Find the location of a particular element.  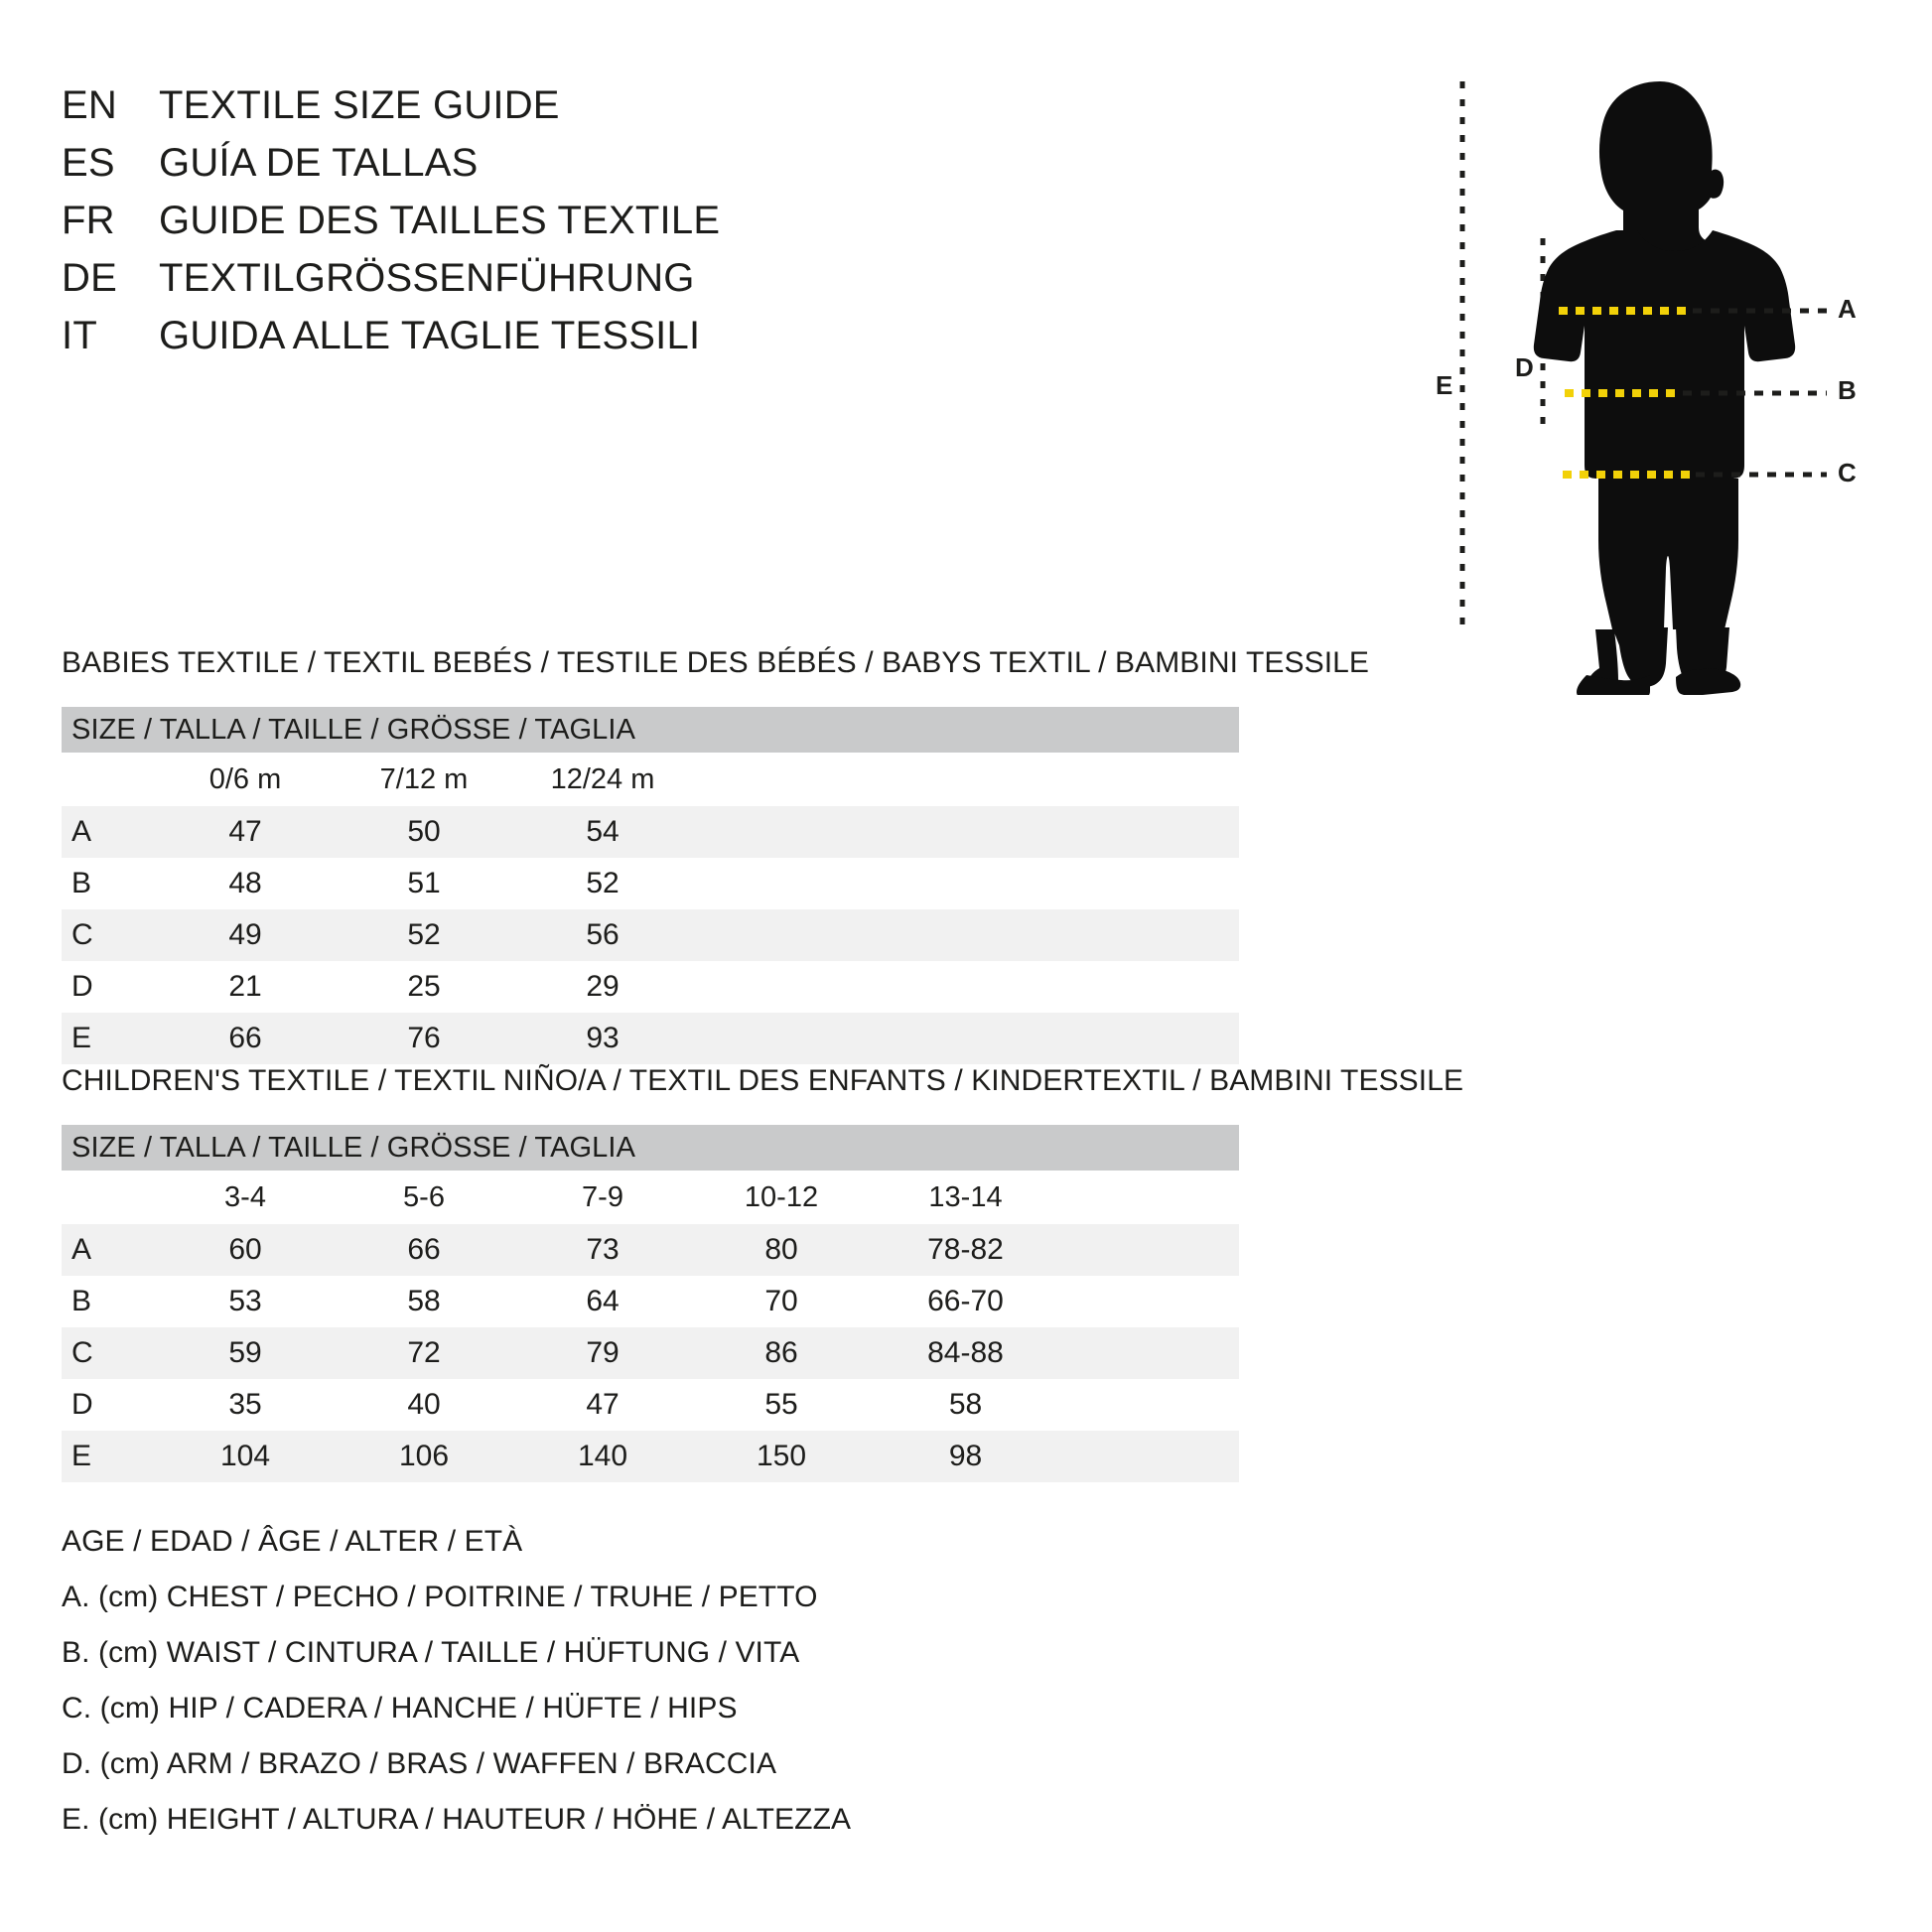

children-cell-a-0: 60 is located at coordinates (245, 1250).